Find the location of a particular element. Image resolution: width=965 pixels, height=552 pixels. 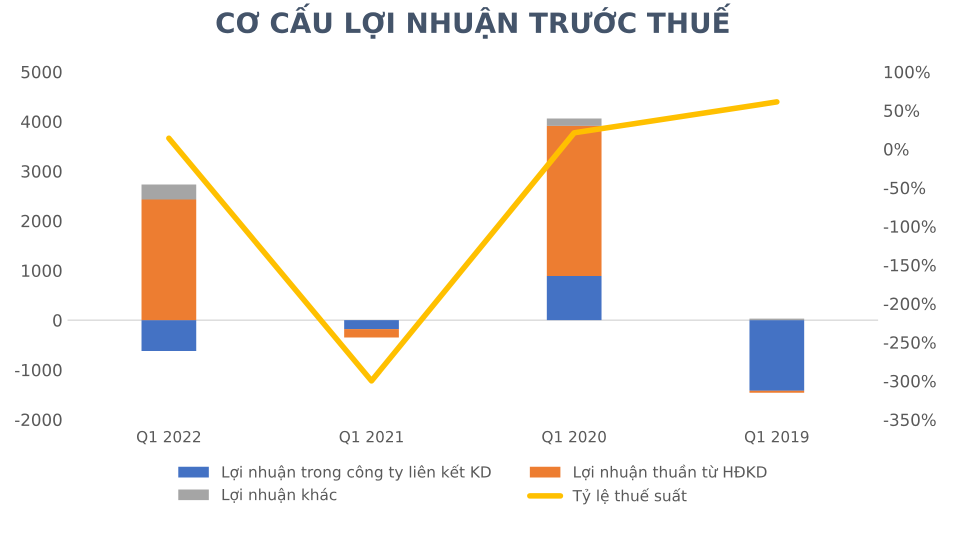

y2-tick-label: 0% is located at coordinates (896, 149).